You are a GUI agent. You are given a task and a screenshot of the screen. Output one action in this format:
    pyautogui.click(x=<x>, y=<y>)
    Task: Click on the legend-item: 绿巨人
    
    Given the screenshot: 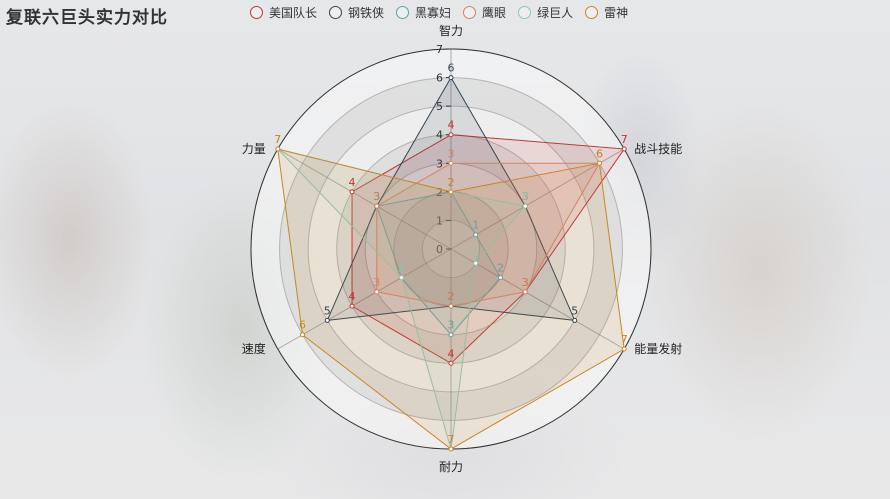 What is the action you would take?
    pyautogui.click(x=545, y=12)
    